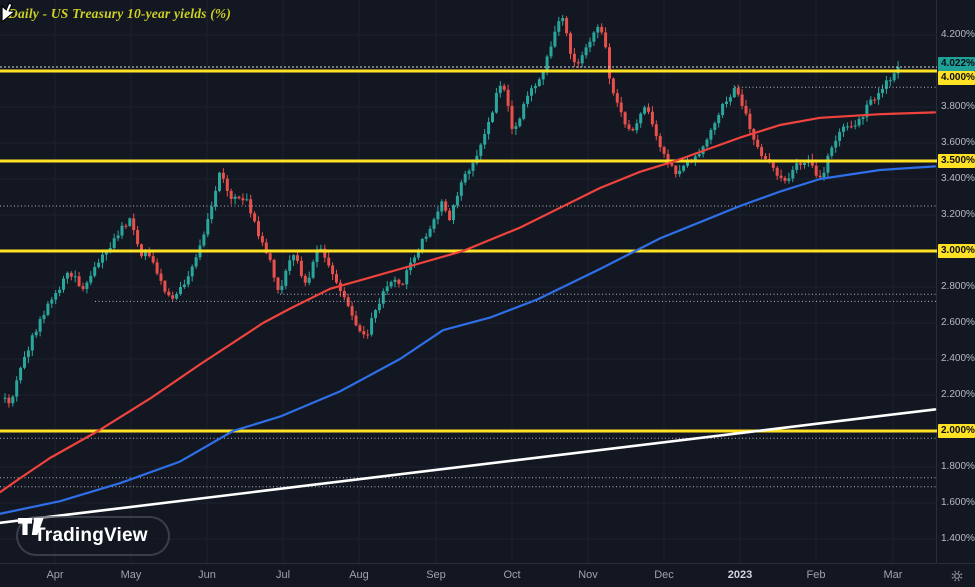 Image resolution: width=975 pixels, height=587 pixels. I want to click on time-axis: Apr May Jun Jul Aug Sep Oct Nov Dec 2023 Feb Mar, so click(468, 575).